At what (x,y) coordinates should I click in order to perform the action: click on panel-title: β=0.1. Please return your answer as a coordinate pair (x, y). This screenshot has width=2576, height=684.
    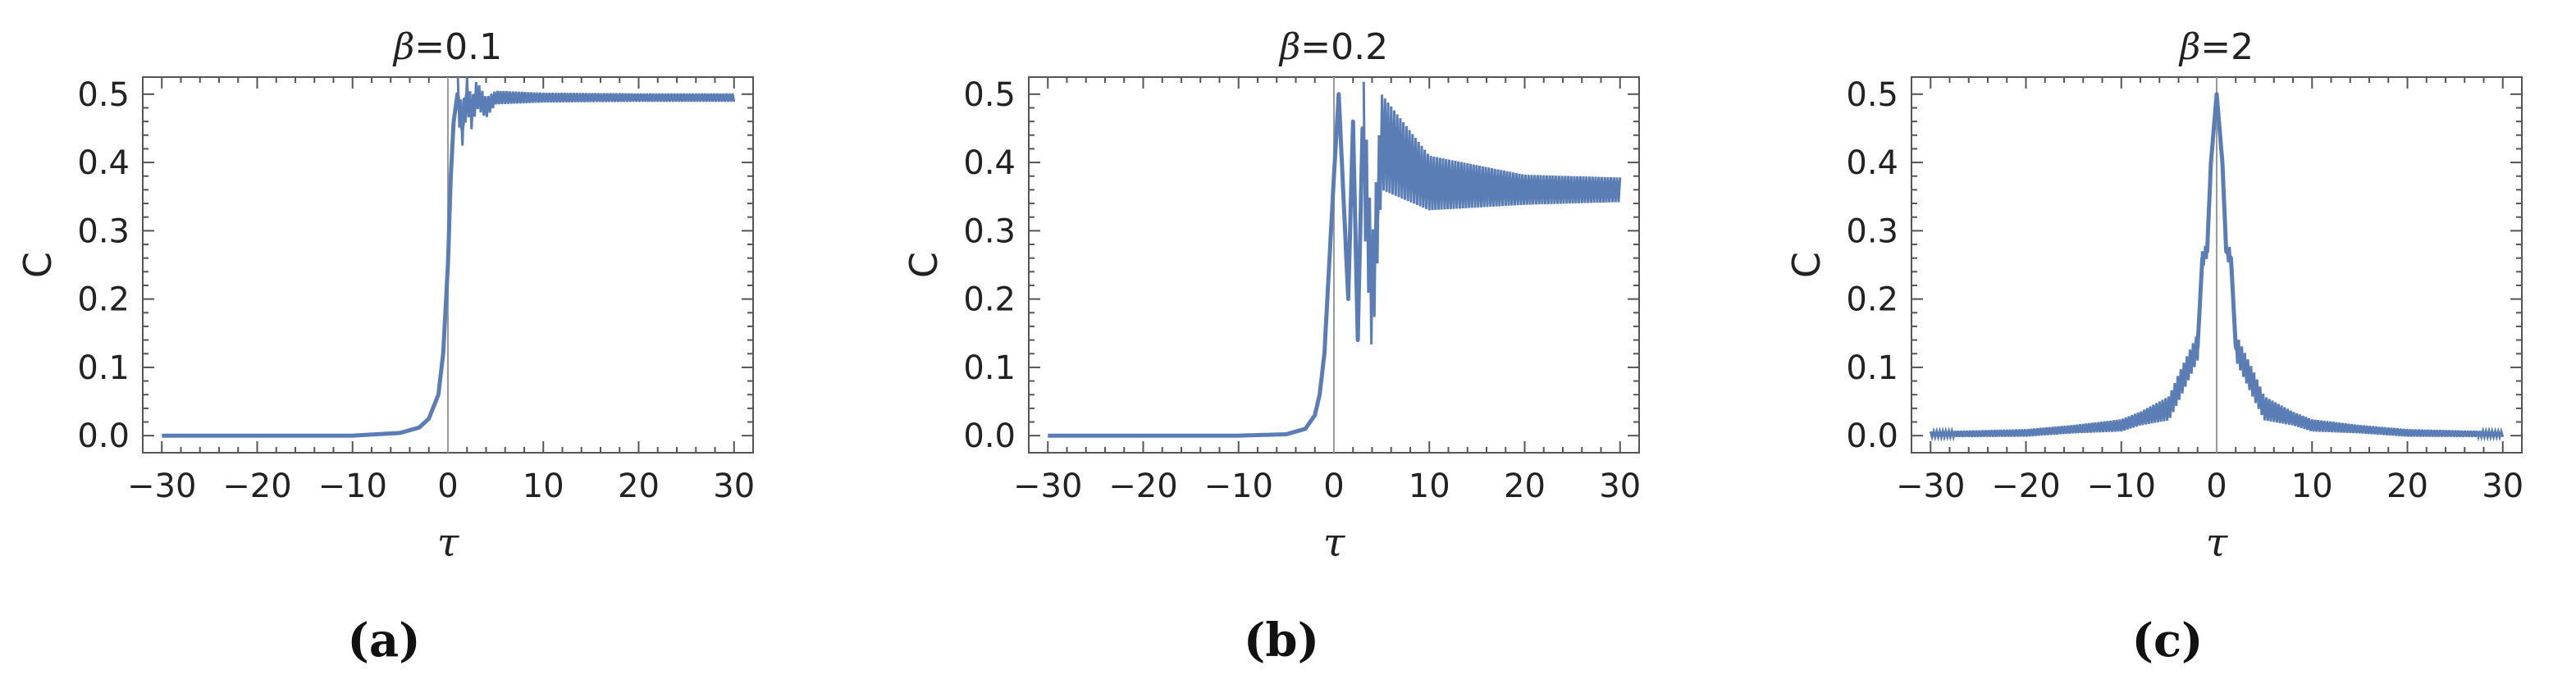
    Looking at the image, I should click on (447, 47).